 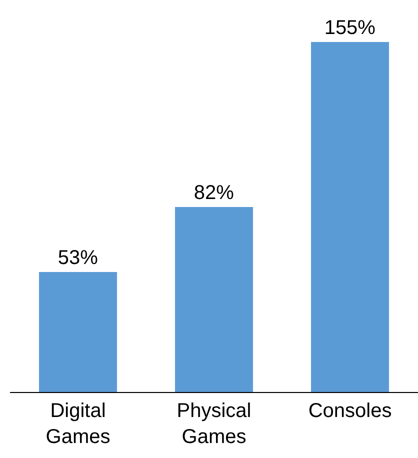 I want to click on data-label: 82%, so click(x=214, y=193).